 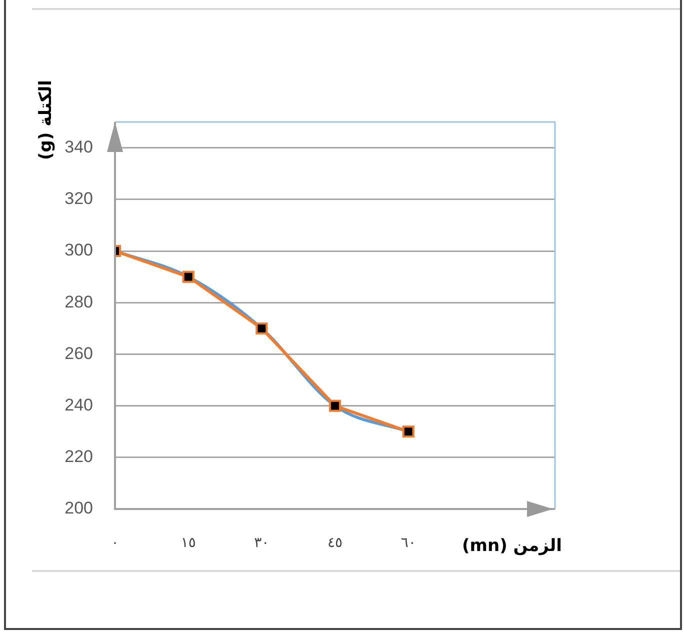 What do you see at coordinates (335, 543) in the screenshot?
I see `x-tick-label: ٤٥` at bounding box center [335, 543].